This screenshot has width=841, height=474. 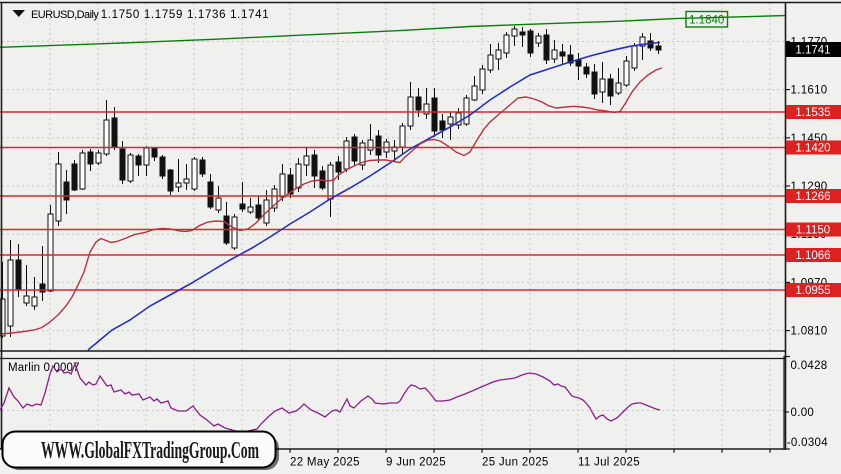 What do you see at coordinates (812, 291) in the screenshot?
I see `svg-text: 1.0955` at bounding box center [812, 291].